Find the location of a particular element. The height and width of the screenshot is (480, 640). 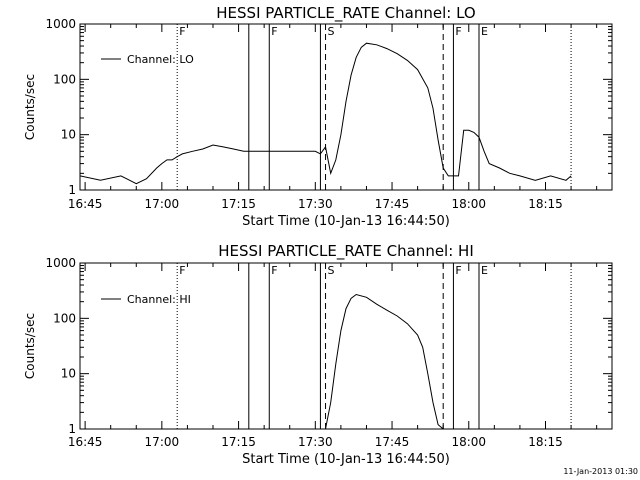

legend: Channel: LO is located at coordinates (147, 59).